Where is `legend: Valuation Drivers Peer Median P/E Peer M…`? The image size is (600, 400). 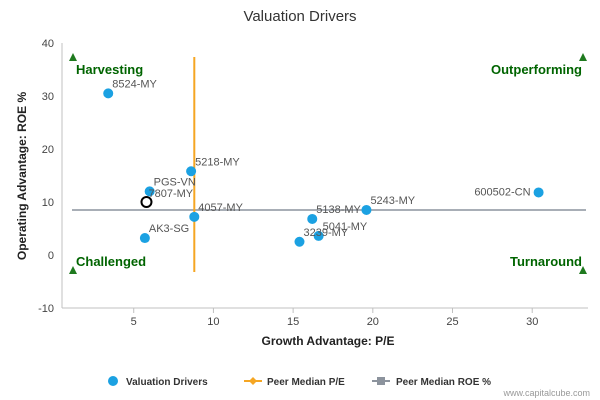 legend: Valuation Drivers Peer Median P/E Peer M… is located at coordinates (299, 382).